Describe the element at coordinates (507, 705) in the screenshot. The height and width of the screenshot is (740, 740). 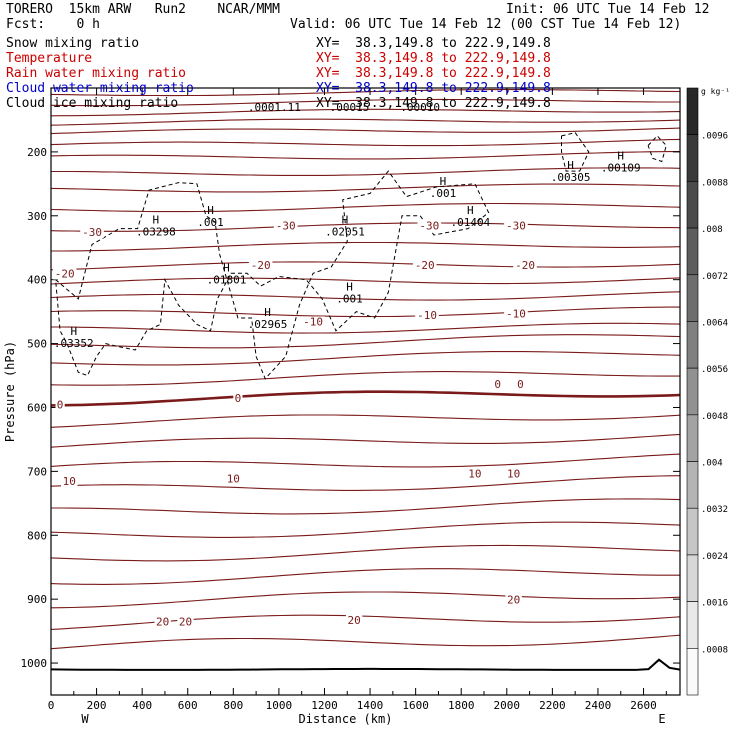
I see `x-tick-label: 2000` at that location.